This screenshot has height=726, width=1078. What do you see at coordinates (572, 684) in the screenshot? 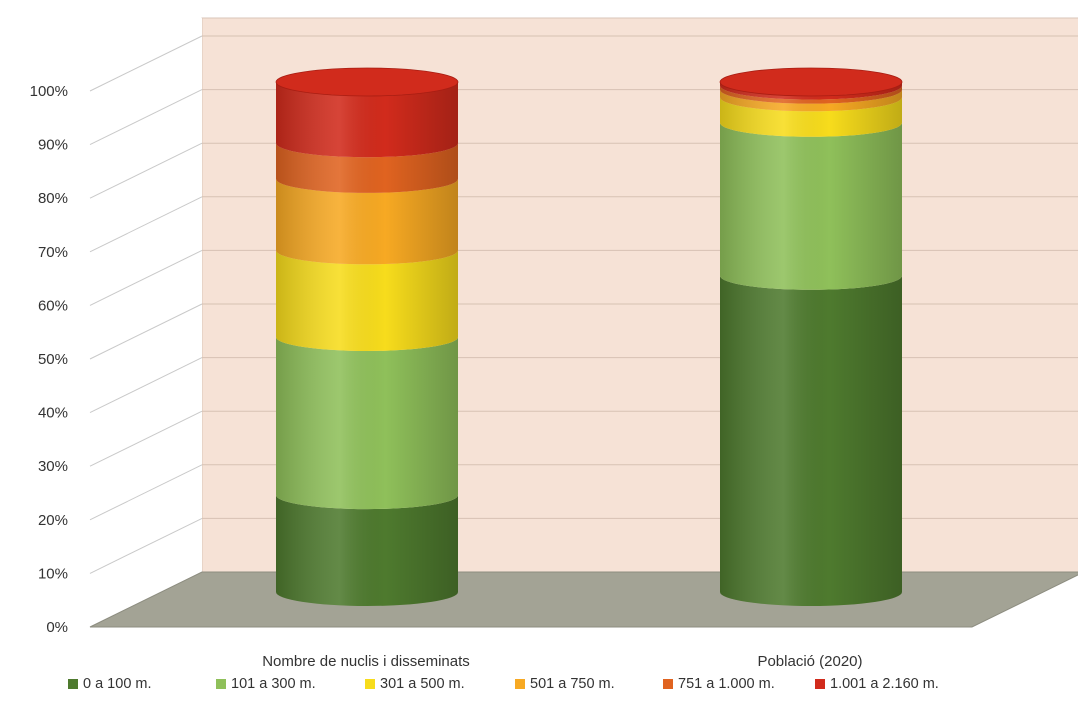
I see `legend-label: 501 a 750 m.` at bounding box center [572, 684].